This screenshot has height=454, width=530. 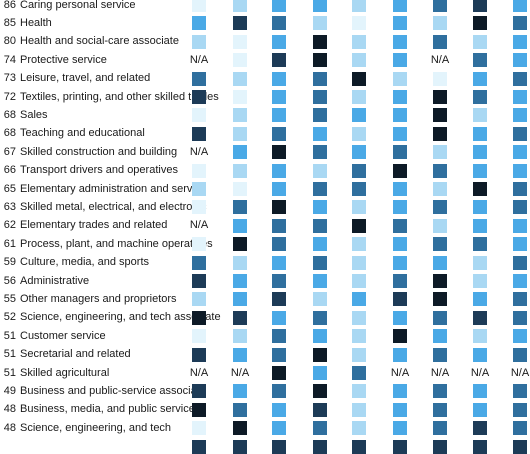 What do you see at coordinates (113, 188) in the screenshot?
I see `row-label: Elementary administration and service` at bounding box center [113, 188].